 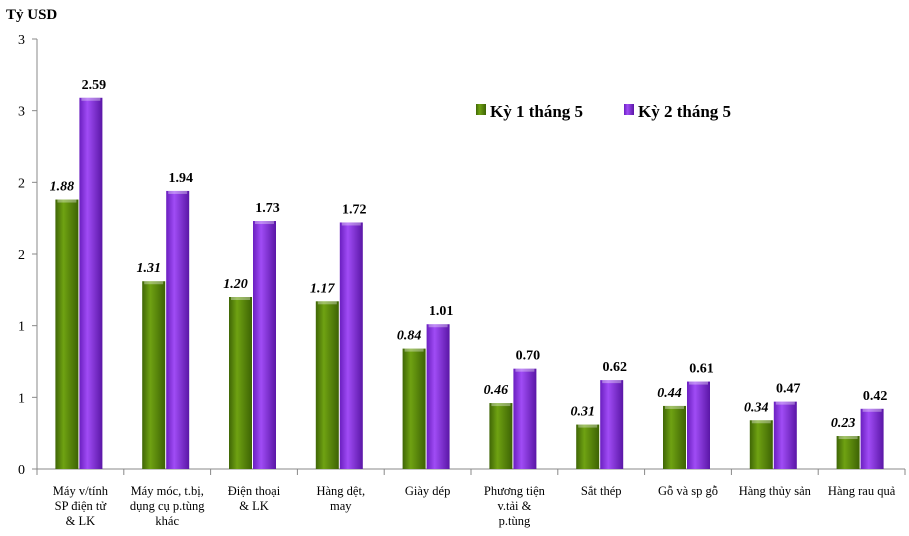 What do you see at coordinates (528, 356) in the screenshot?
I see `data-label: 0.70` at bounding box center [528, 356].